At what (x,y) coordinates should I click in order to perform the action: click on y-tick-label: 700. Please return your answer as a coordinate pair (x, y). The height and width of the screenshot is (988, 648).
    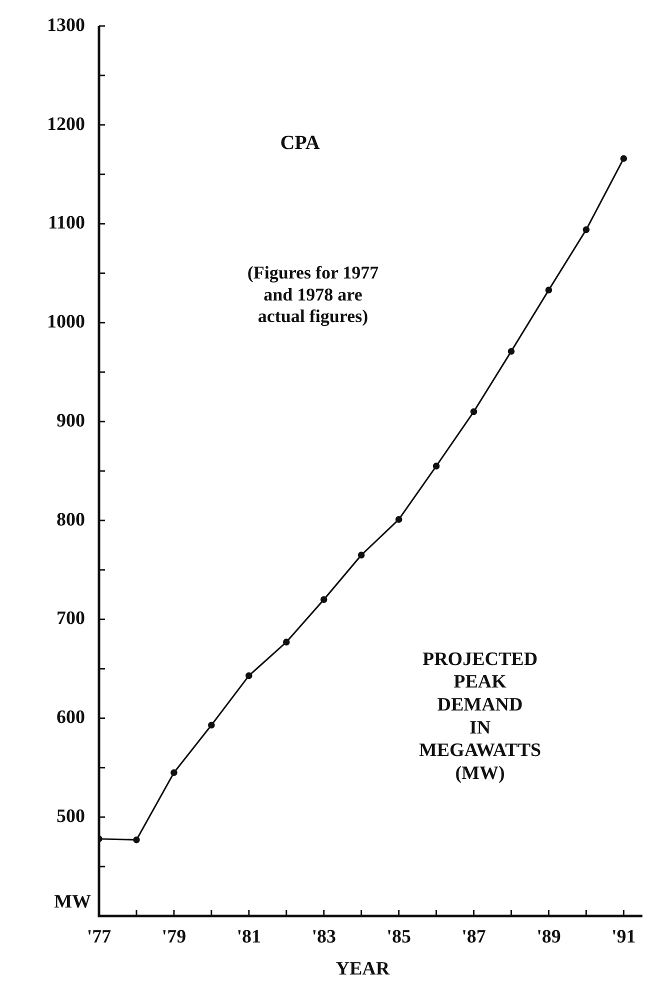
    Looking at the image, I should click on (70, 619).